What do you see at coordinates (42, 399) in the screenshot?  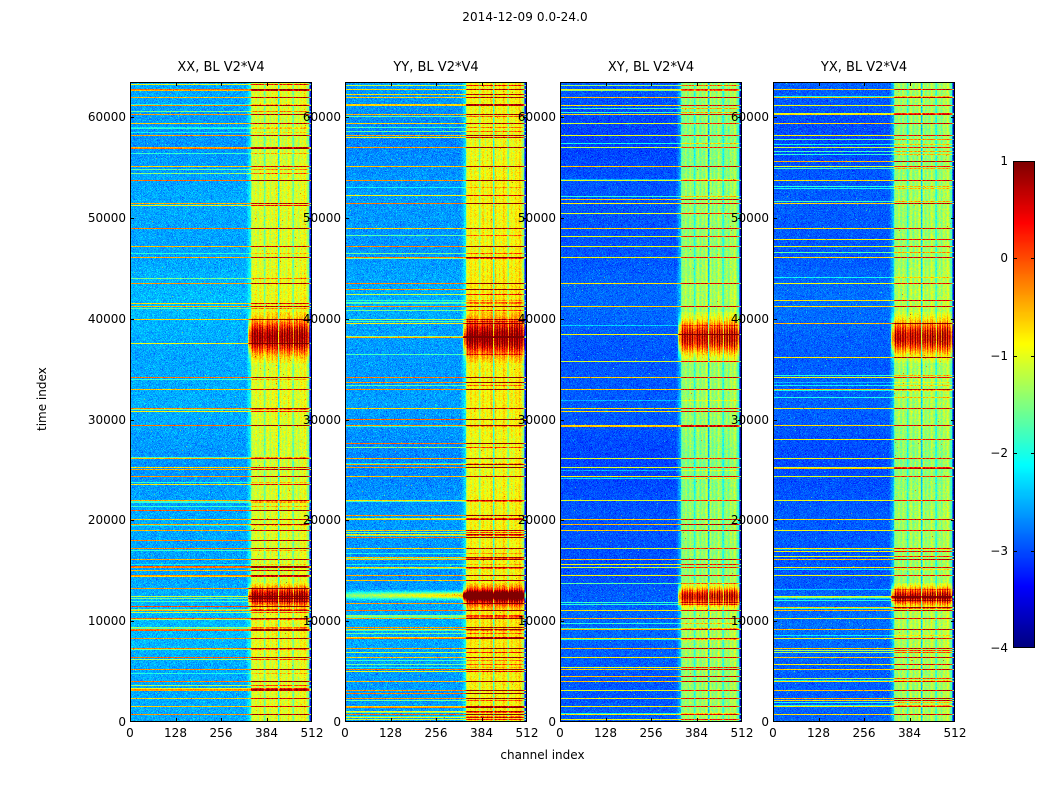 I see `y-axis-label: time index` at bounding box center [42, 399].